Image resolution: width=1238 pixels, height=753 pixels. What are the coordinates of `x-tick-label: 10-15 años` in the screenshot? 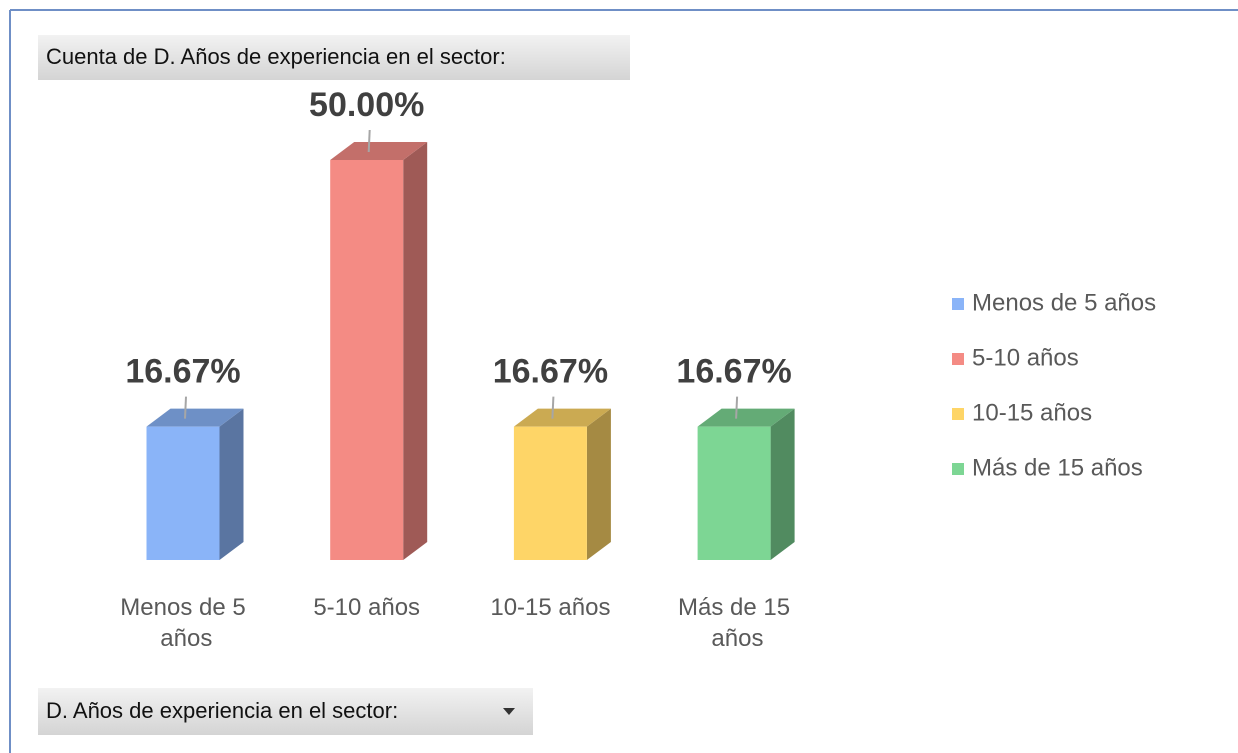 It's located at (550, 607).